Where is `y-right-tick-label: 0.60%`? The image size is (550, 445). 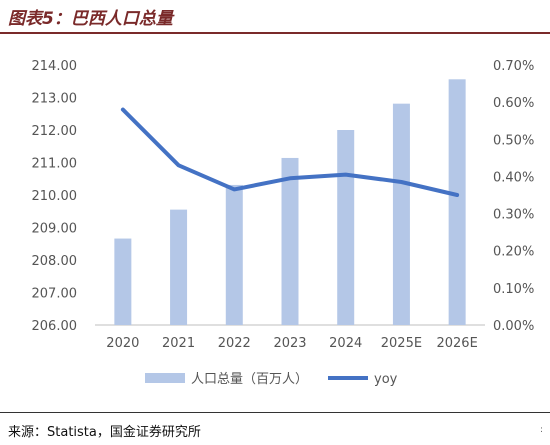 y-right-tick-label: 0.60% is located at coordinates (513, 103).